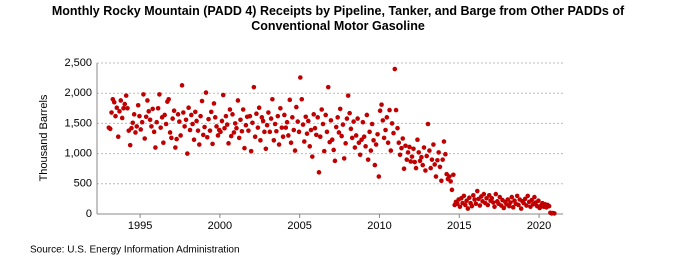 Image resolution: width=675 pixels, height=275 pixels. I want to click on y-tick-label: 1,000, so click(78, 154).